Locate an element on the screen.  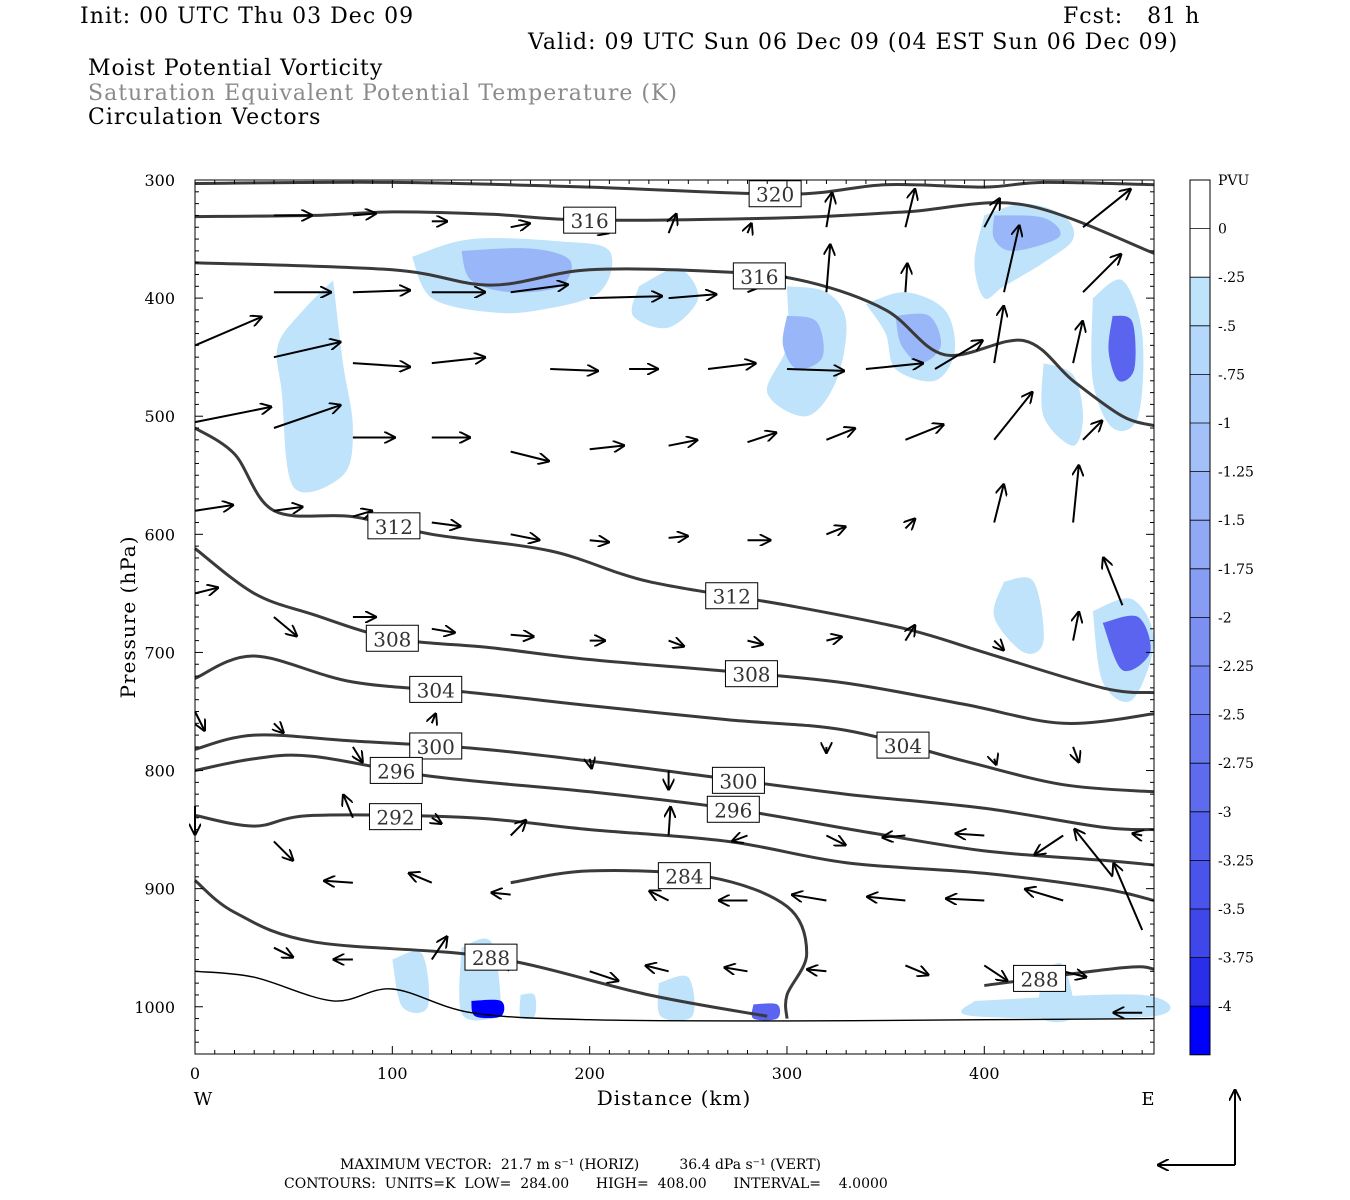
contour-label-320: 320 is located at coordinates (775, 194).